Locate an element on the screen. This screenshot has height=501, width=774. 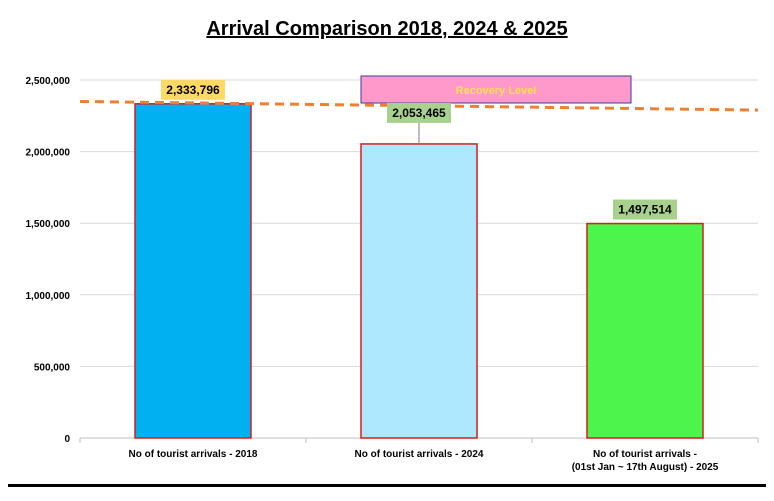
x-category-label: (01st Jan ~ 17th August) - 2025 is located at coordinates (645, 467).